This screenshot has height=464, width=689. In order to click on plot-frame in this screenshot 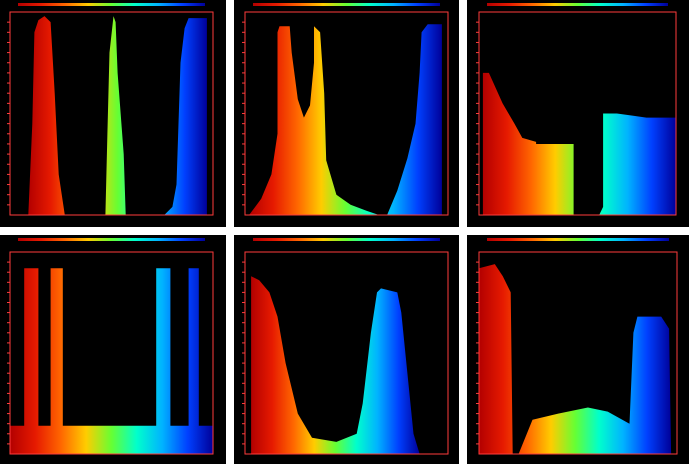, I will do `click(111, 353)`.